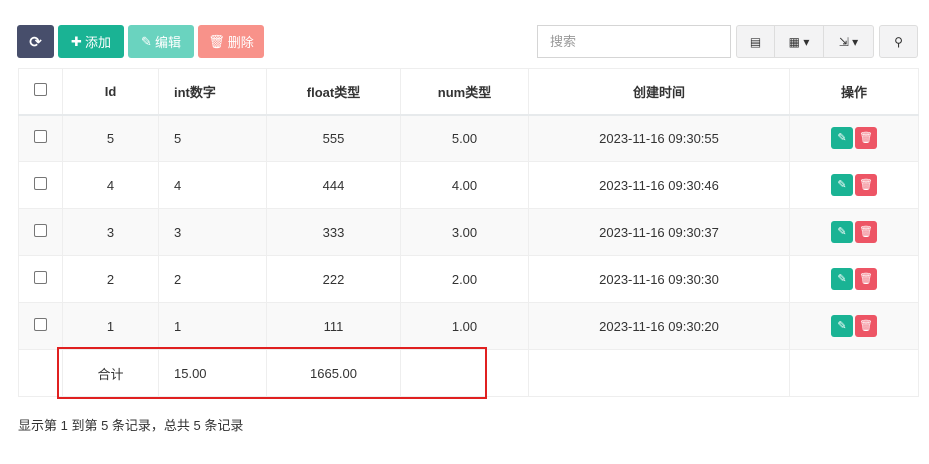 This screenshot has width=929, height=464. I want to click on trash-icon: 🗑, so click(216, 41).